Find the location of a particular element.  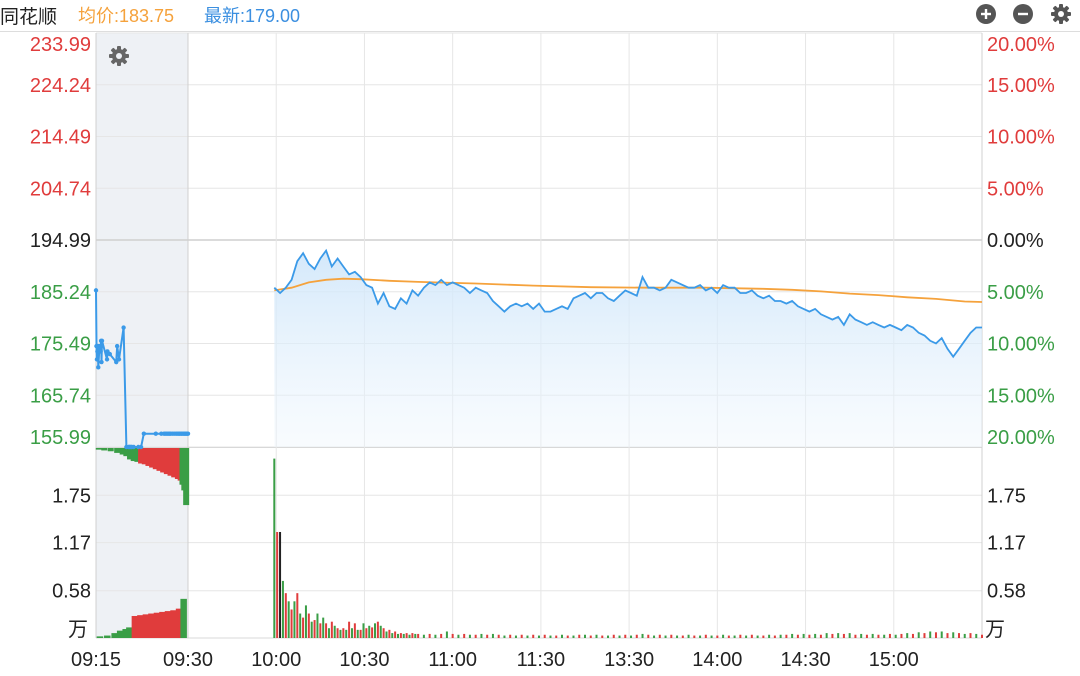

price-tick-label: 165.74 is located at coordinates (60, 396).